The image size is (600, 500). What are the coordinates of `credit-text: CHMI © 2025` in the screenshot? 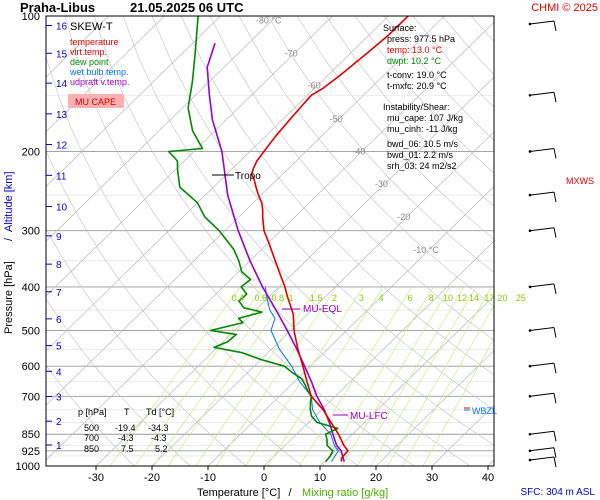 It's located at (564, 8).